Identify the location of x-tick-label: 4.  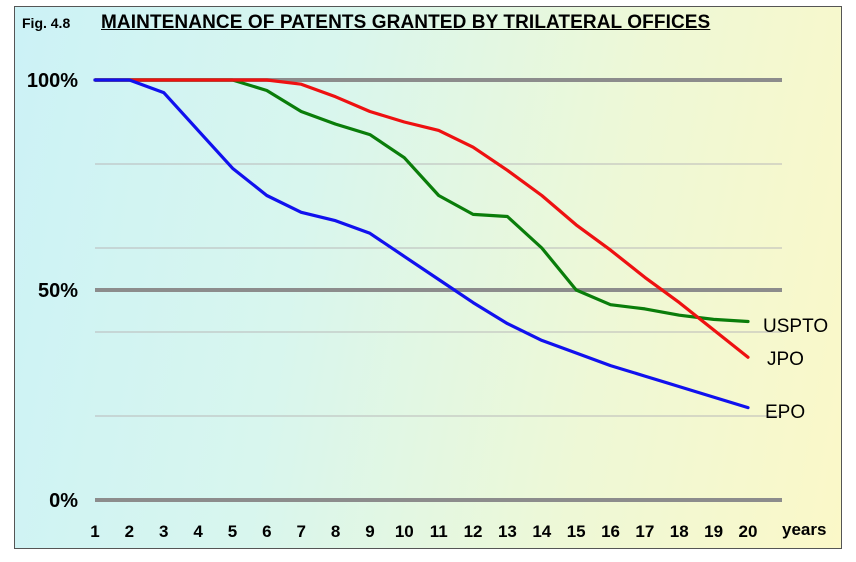
(198, 531).